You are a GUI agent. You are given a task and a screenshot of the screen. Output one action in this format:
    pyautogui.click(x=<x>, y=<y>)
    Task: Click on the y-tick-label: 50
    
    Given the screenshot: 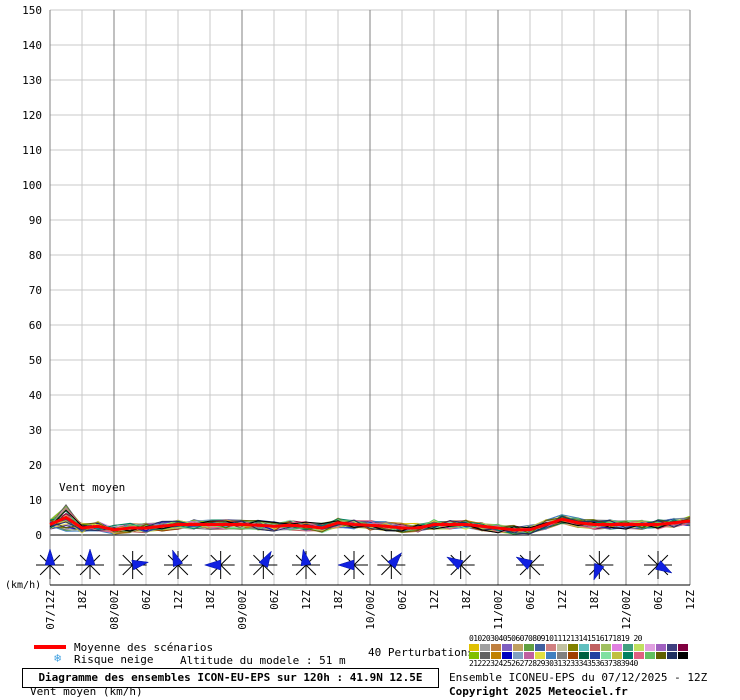 What is the action you would take?
    pyautogui.click(x=35, y=360)
    